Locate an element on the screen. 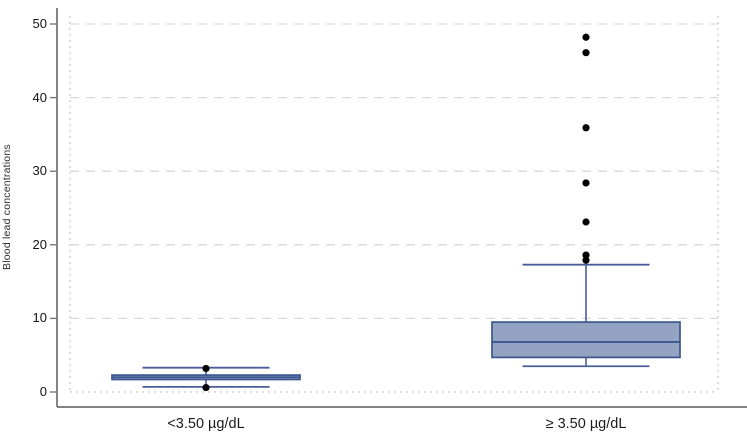  y-tick-label: 20 is located at coordinates (39, 244).